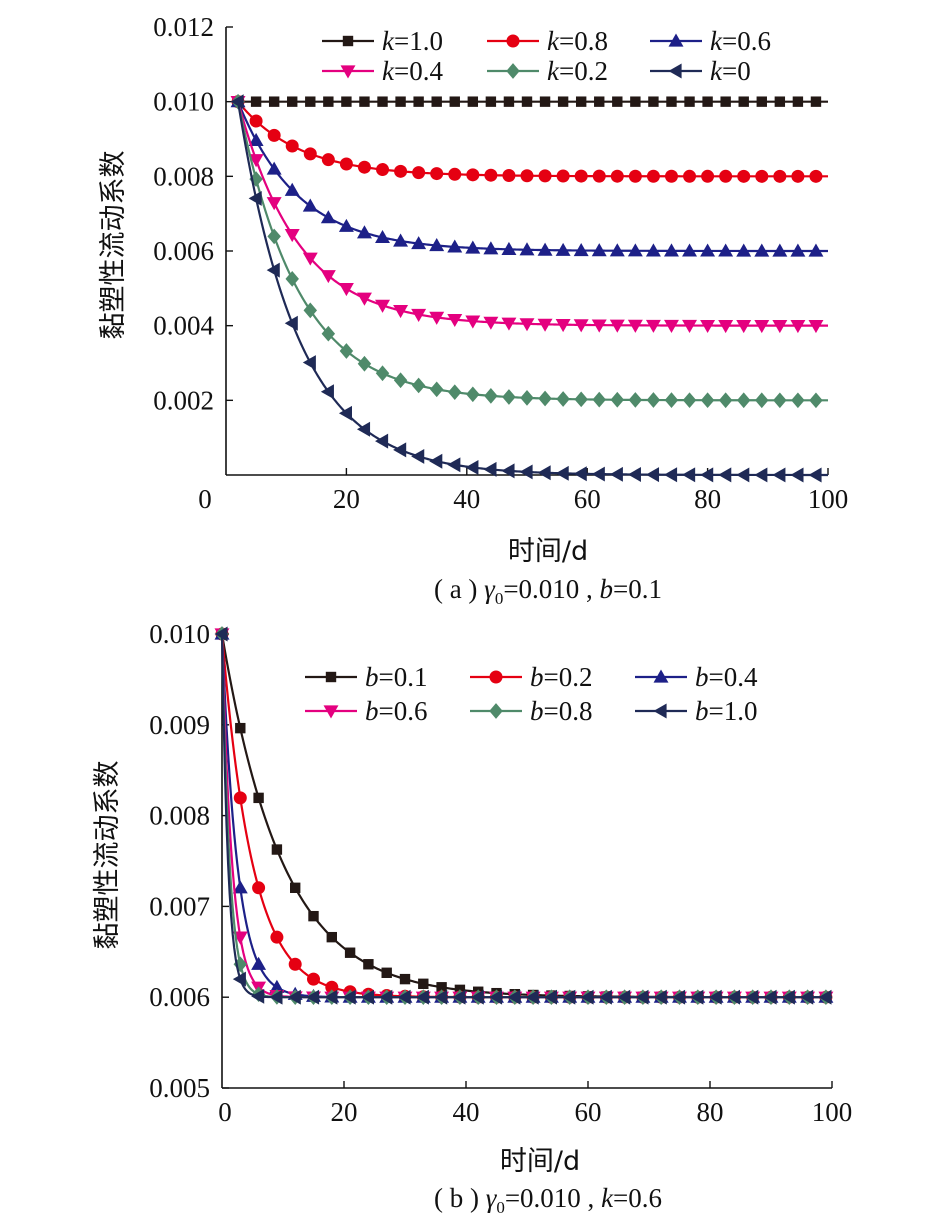 The width and height of the screenshot is (945, 1218). What do you see at coordinates (500, 1207) in the screenshot?
I see `caption-subscript: 0` at bounding box center [500, 1207].